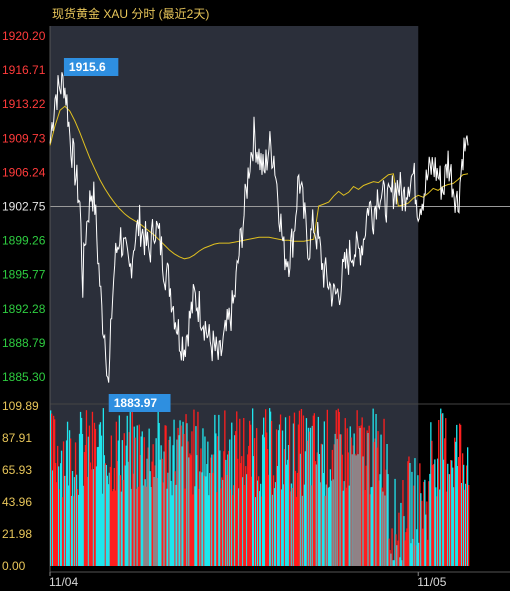 The width and height of the screenshot is (510, 591). I want to click on annotations: 1915.6 1883.97, so click(117, 235).